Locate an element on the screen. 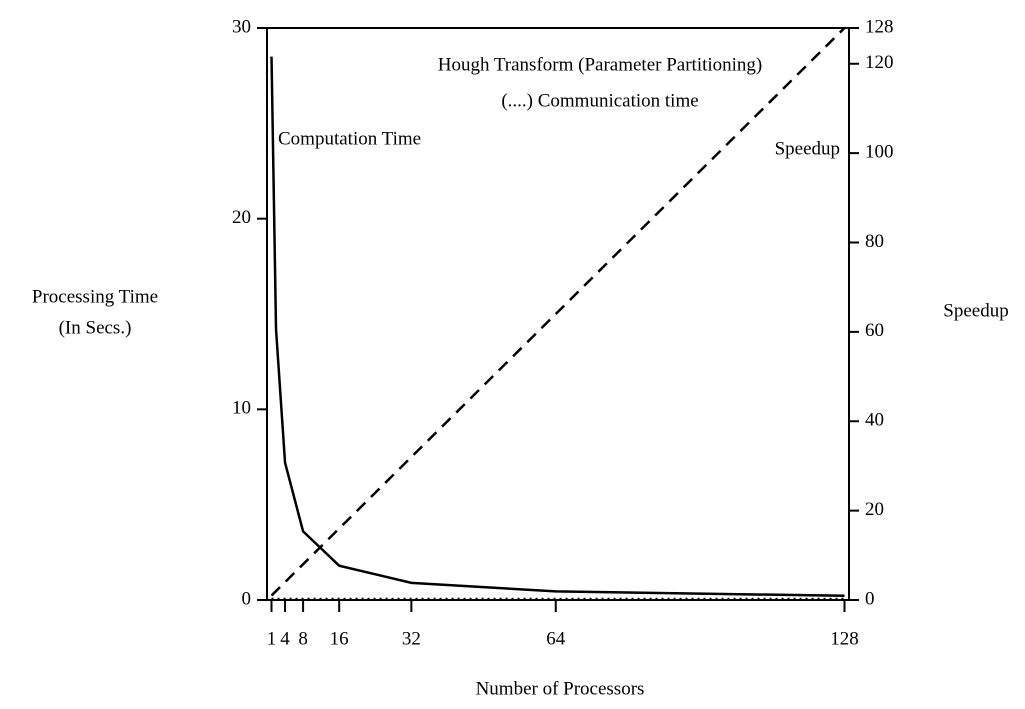  y-tick-label: 30 is located at coordinates (241, 26).